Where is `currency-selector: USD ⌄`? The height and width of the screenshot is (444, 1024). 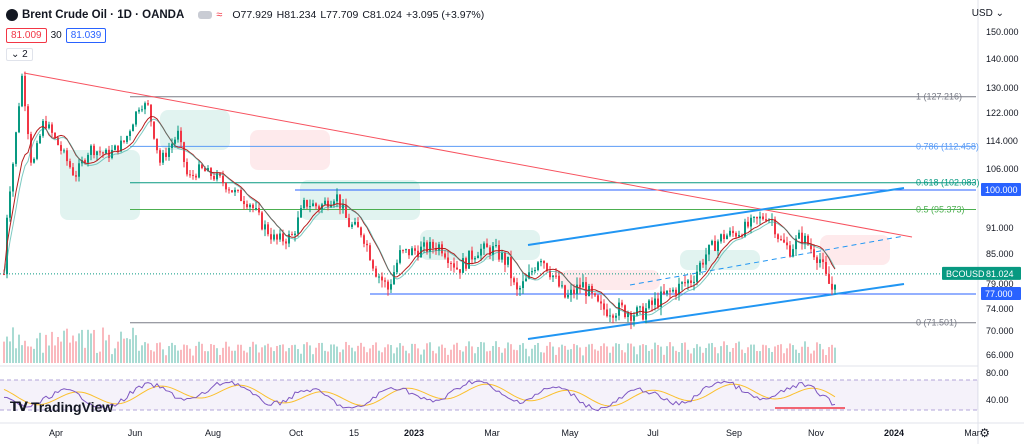
currency-selector: USD ⌄ is located at coordinates (988, 13).